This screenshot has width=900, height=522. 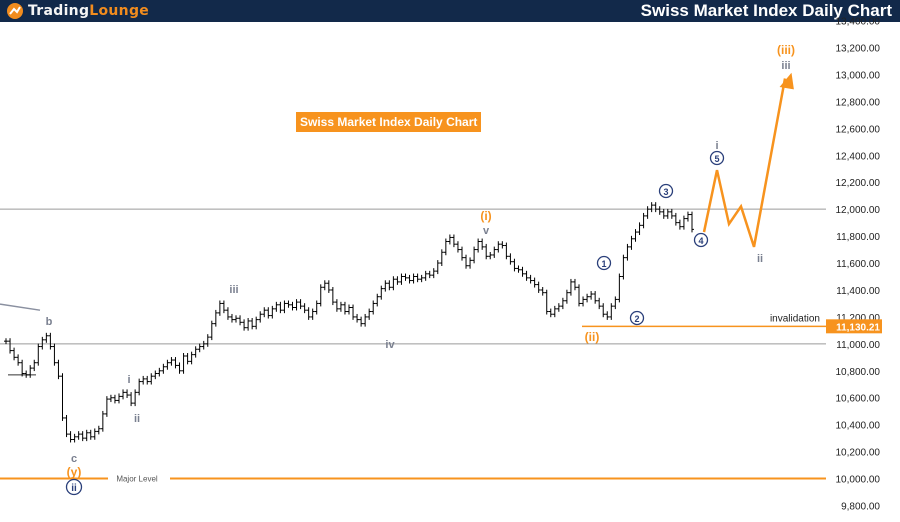 I want to click on y-tick-label: 12,000.00, so click(x=858, y=210).